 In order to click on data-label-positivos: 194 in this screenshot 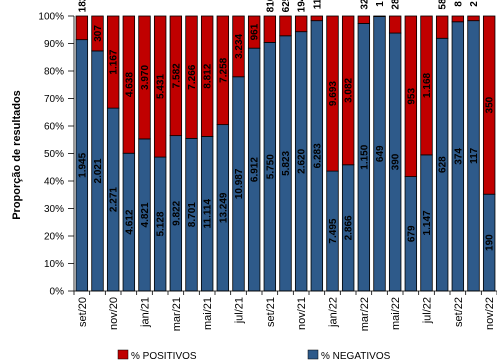, I will do `click(302, 6)`.